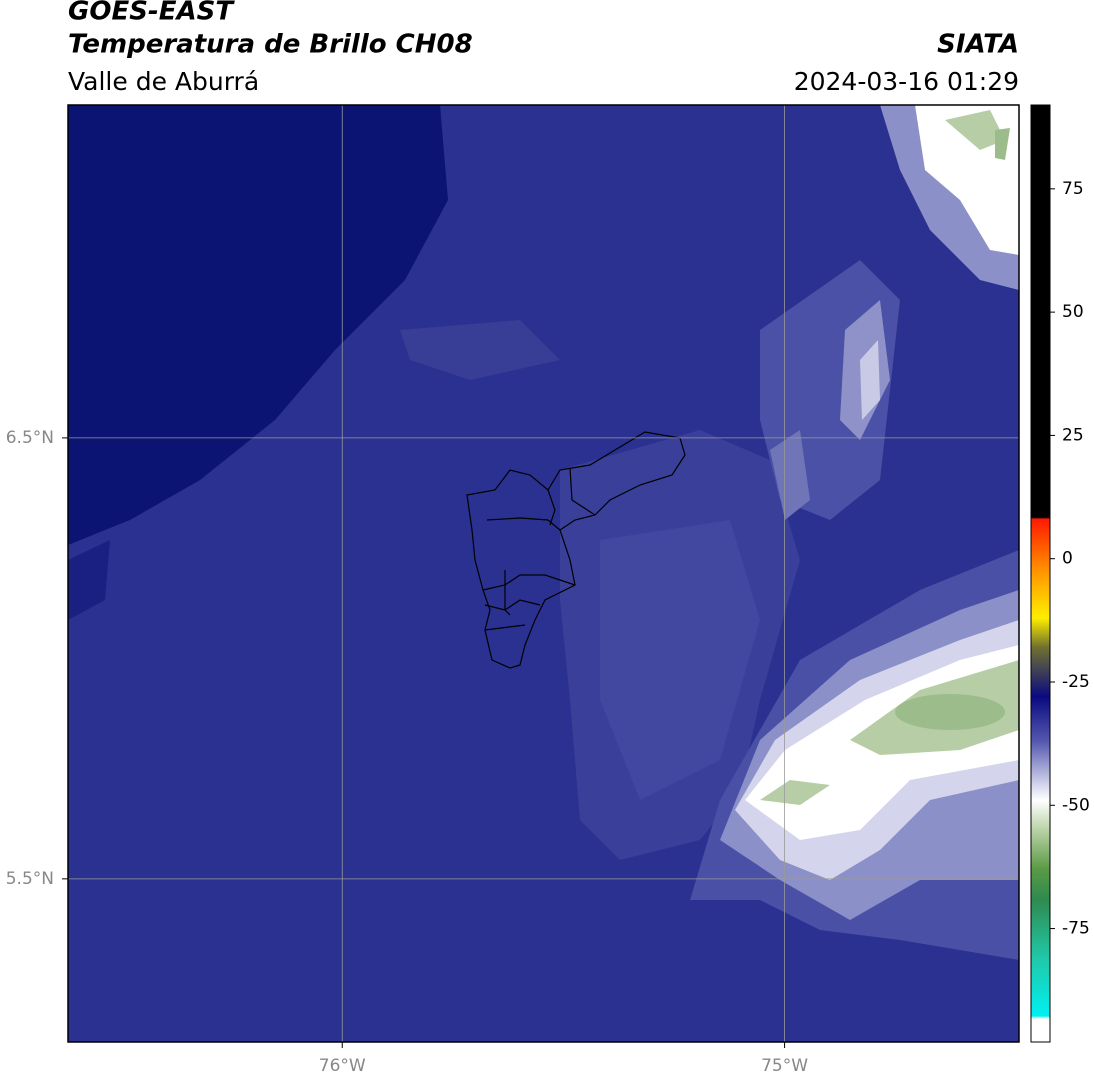  Describe the element at coordinates (576, 550) in the screenshot. I see `valle-de-aburra-outline` at that location.